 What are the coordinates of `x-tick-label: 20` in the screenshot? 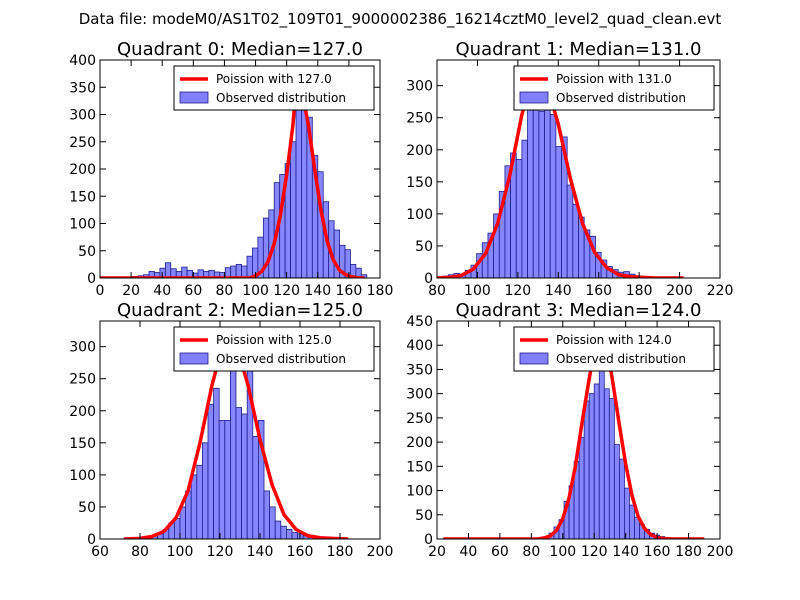 It's located at (131, 291).